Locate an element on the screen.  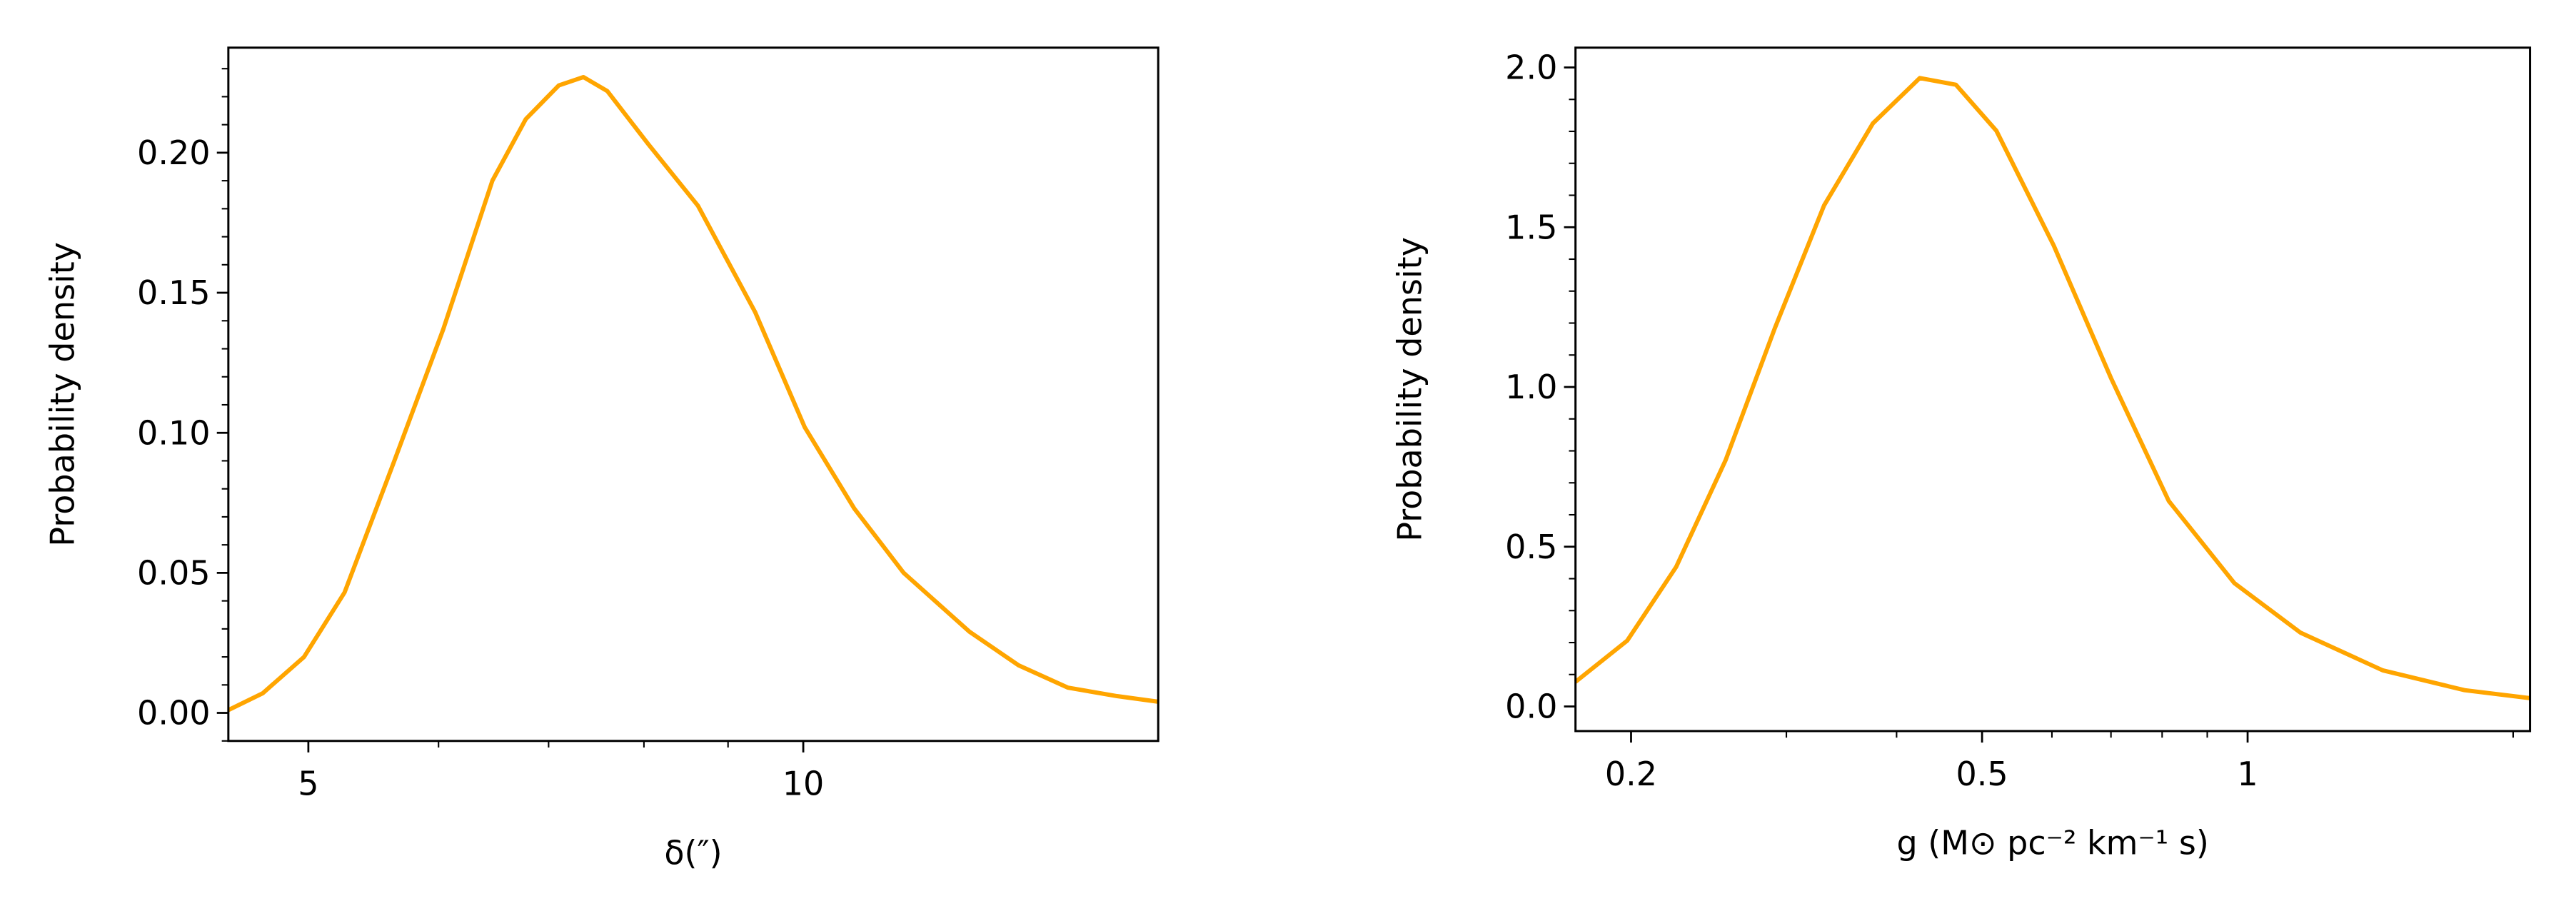
x-tick-label: 1 is located at coordinates (2248, 774).